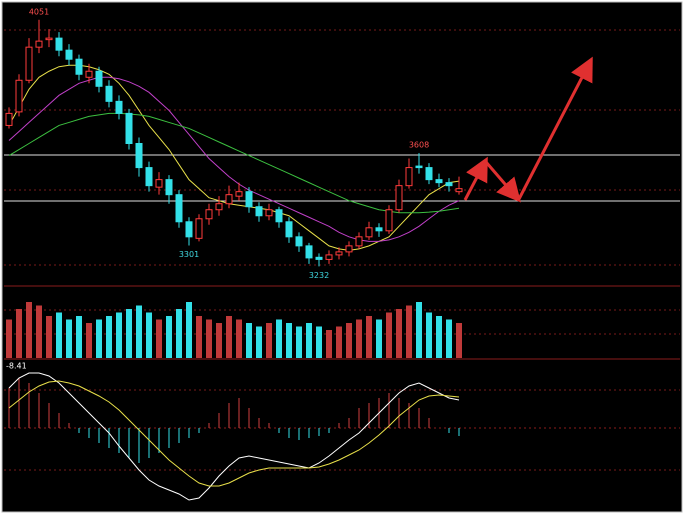 This screenshot has height=517, width=686. I want to click on price-annotation: 3608, so click(419, 145).